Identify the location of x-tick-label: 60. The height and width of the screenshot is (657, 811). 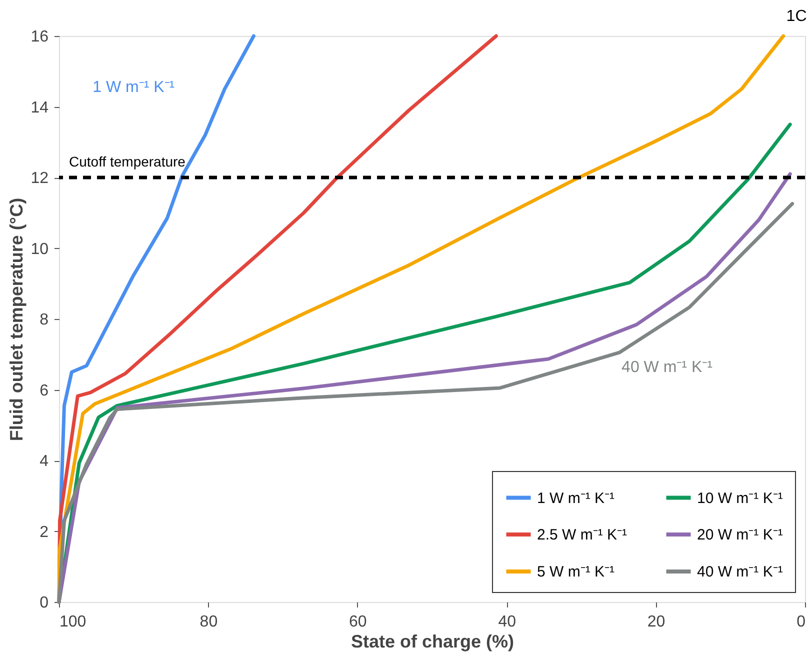
(358, 622).